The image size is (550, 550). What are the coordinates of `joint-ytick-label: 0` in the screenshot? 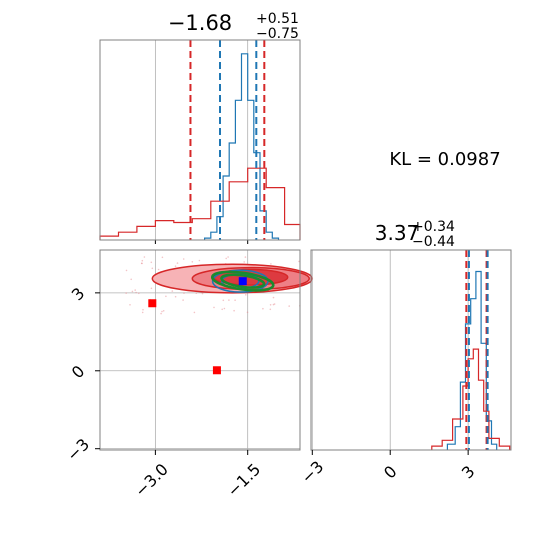 It's located at (78, 372).